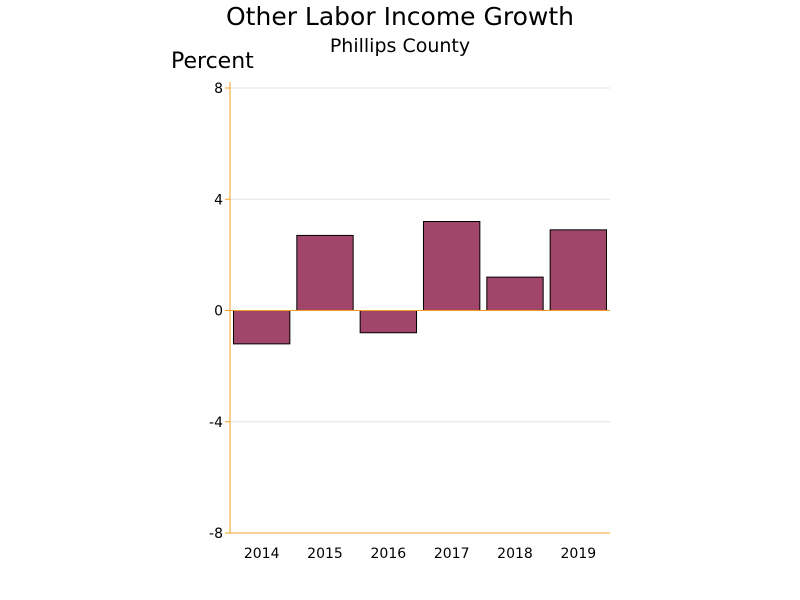  Describe the element at coordinates (262, 554) in the screenshot. I see `x-tick-label: 2014` at that location.